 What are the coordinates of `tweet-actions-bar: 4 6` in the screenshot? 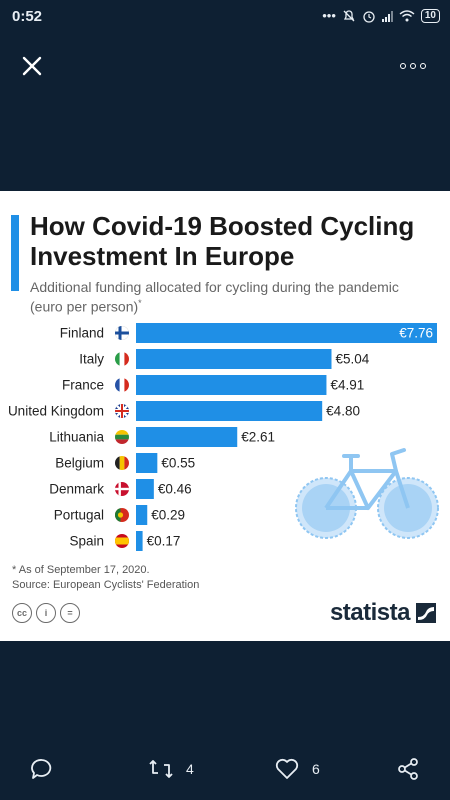 It's located at (225, 770).